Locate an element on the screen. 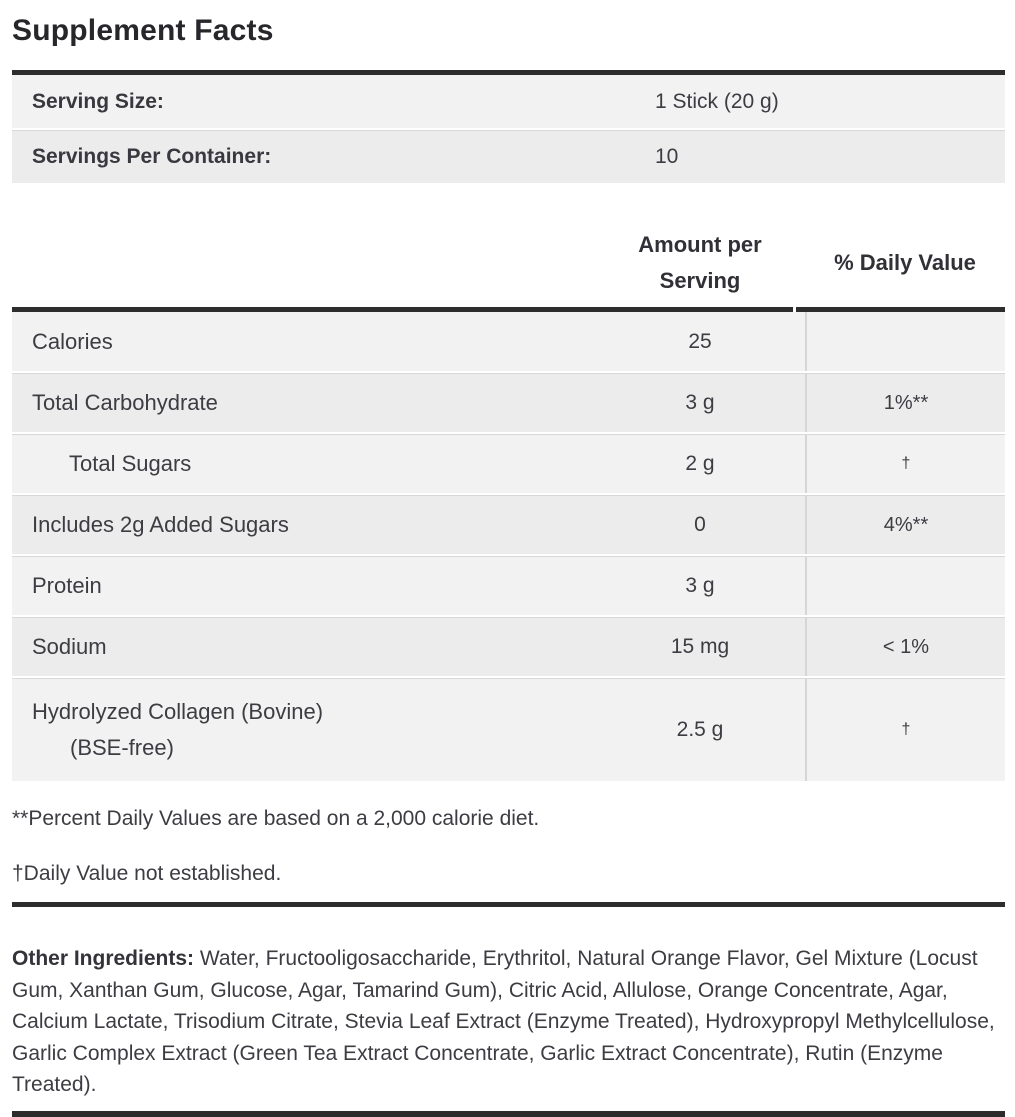 The height and width of the screenshot is (1117, 1015). nutrient-label: Calories is located at coordinates (72, 341).